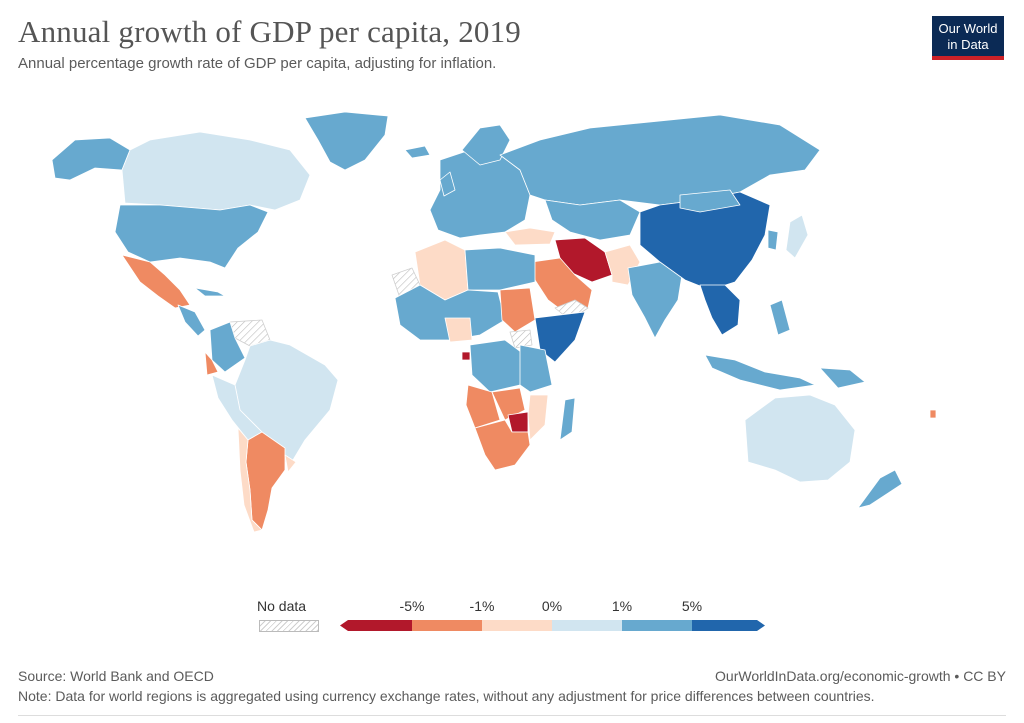  What do you see at coordinates (760, 372) in the screenshot?
I see `region-indonesia` at bounding box center [760, 372].